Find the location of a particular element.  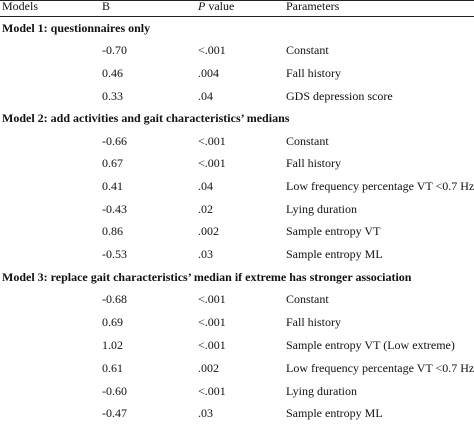

table-row: 0.86 .002 Sample entropy VT is located at coordinates (237, 231).